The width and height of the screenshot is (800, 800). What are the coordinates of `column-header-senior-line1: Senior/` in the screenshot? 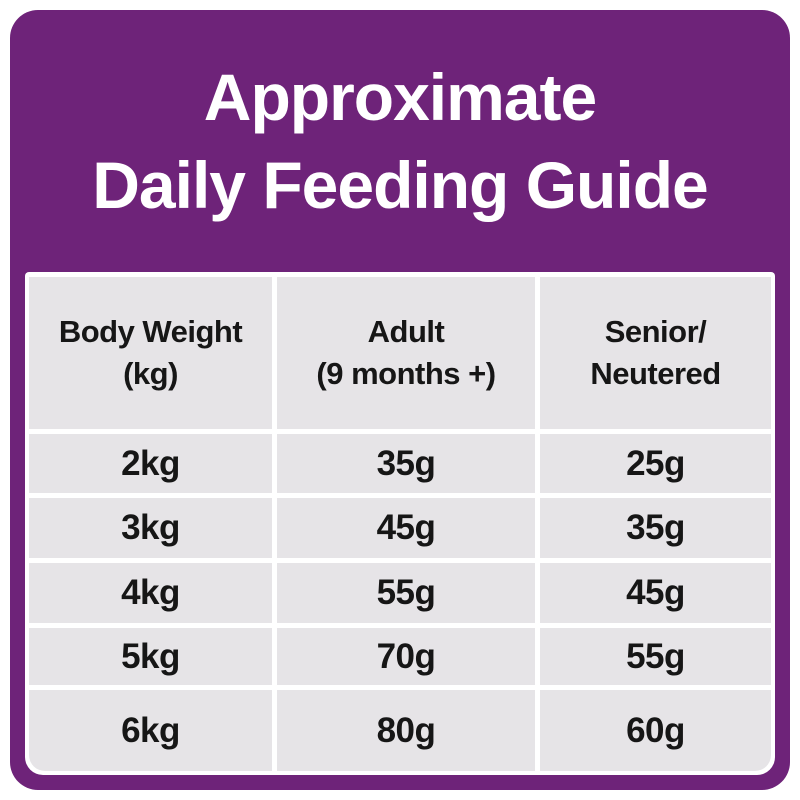 It's located at (655, 331).